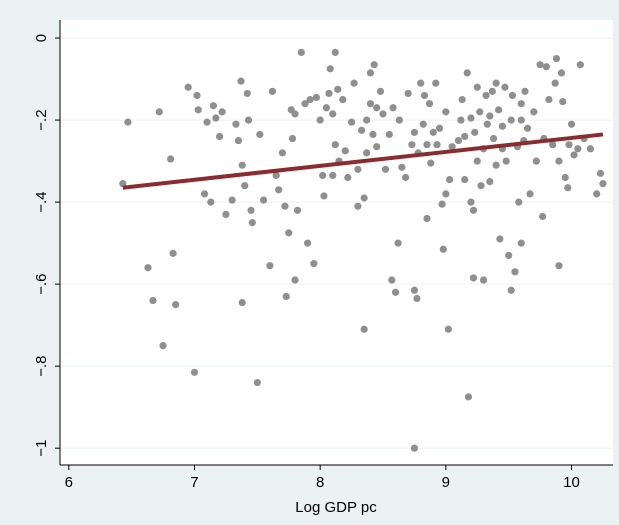  Describe the element at coordinates (41, 38) in the screenshot. I see `y-tick-label: 0` at that location.